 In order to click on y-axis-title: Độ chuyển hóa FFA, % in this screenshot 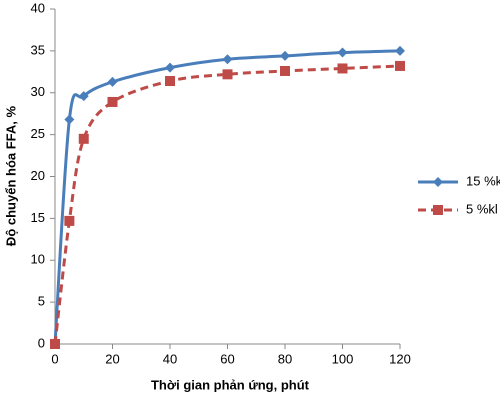, I will do `click(10, 175)`.